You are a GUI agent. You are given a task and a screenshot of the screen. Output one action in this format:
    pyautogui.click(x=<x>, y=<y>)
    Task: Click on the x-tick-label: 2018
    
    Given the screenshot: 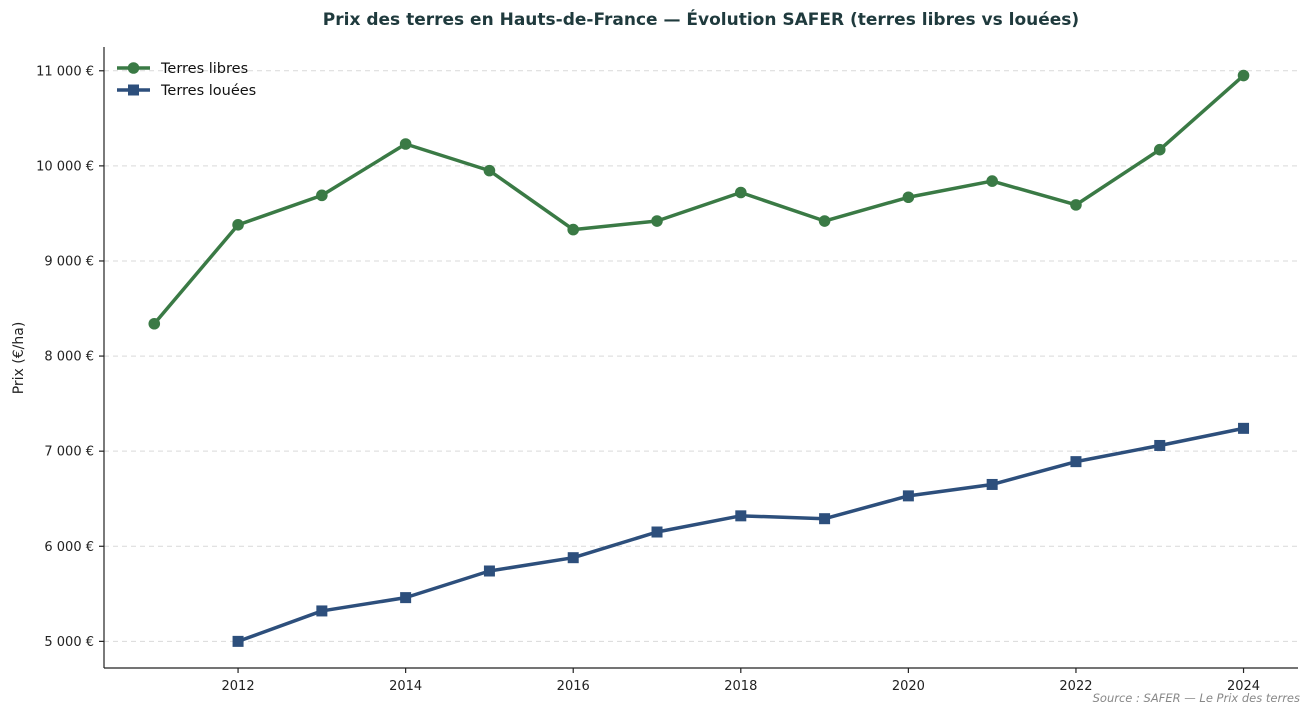 What is the action you would take?
    pyautogui.click(x=740, y=686)
    